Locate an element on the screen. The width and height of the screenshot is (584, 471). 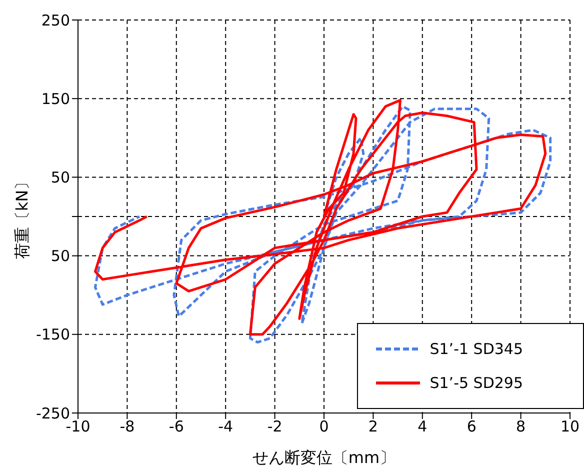
x-axis-title: せん断変位〔mm〕 is located at coordinates (324, 457).